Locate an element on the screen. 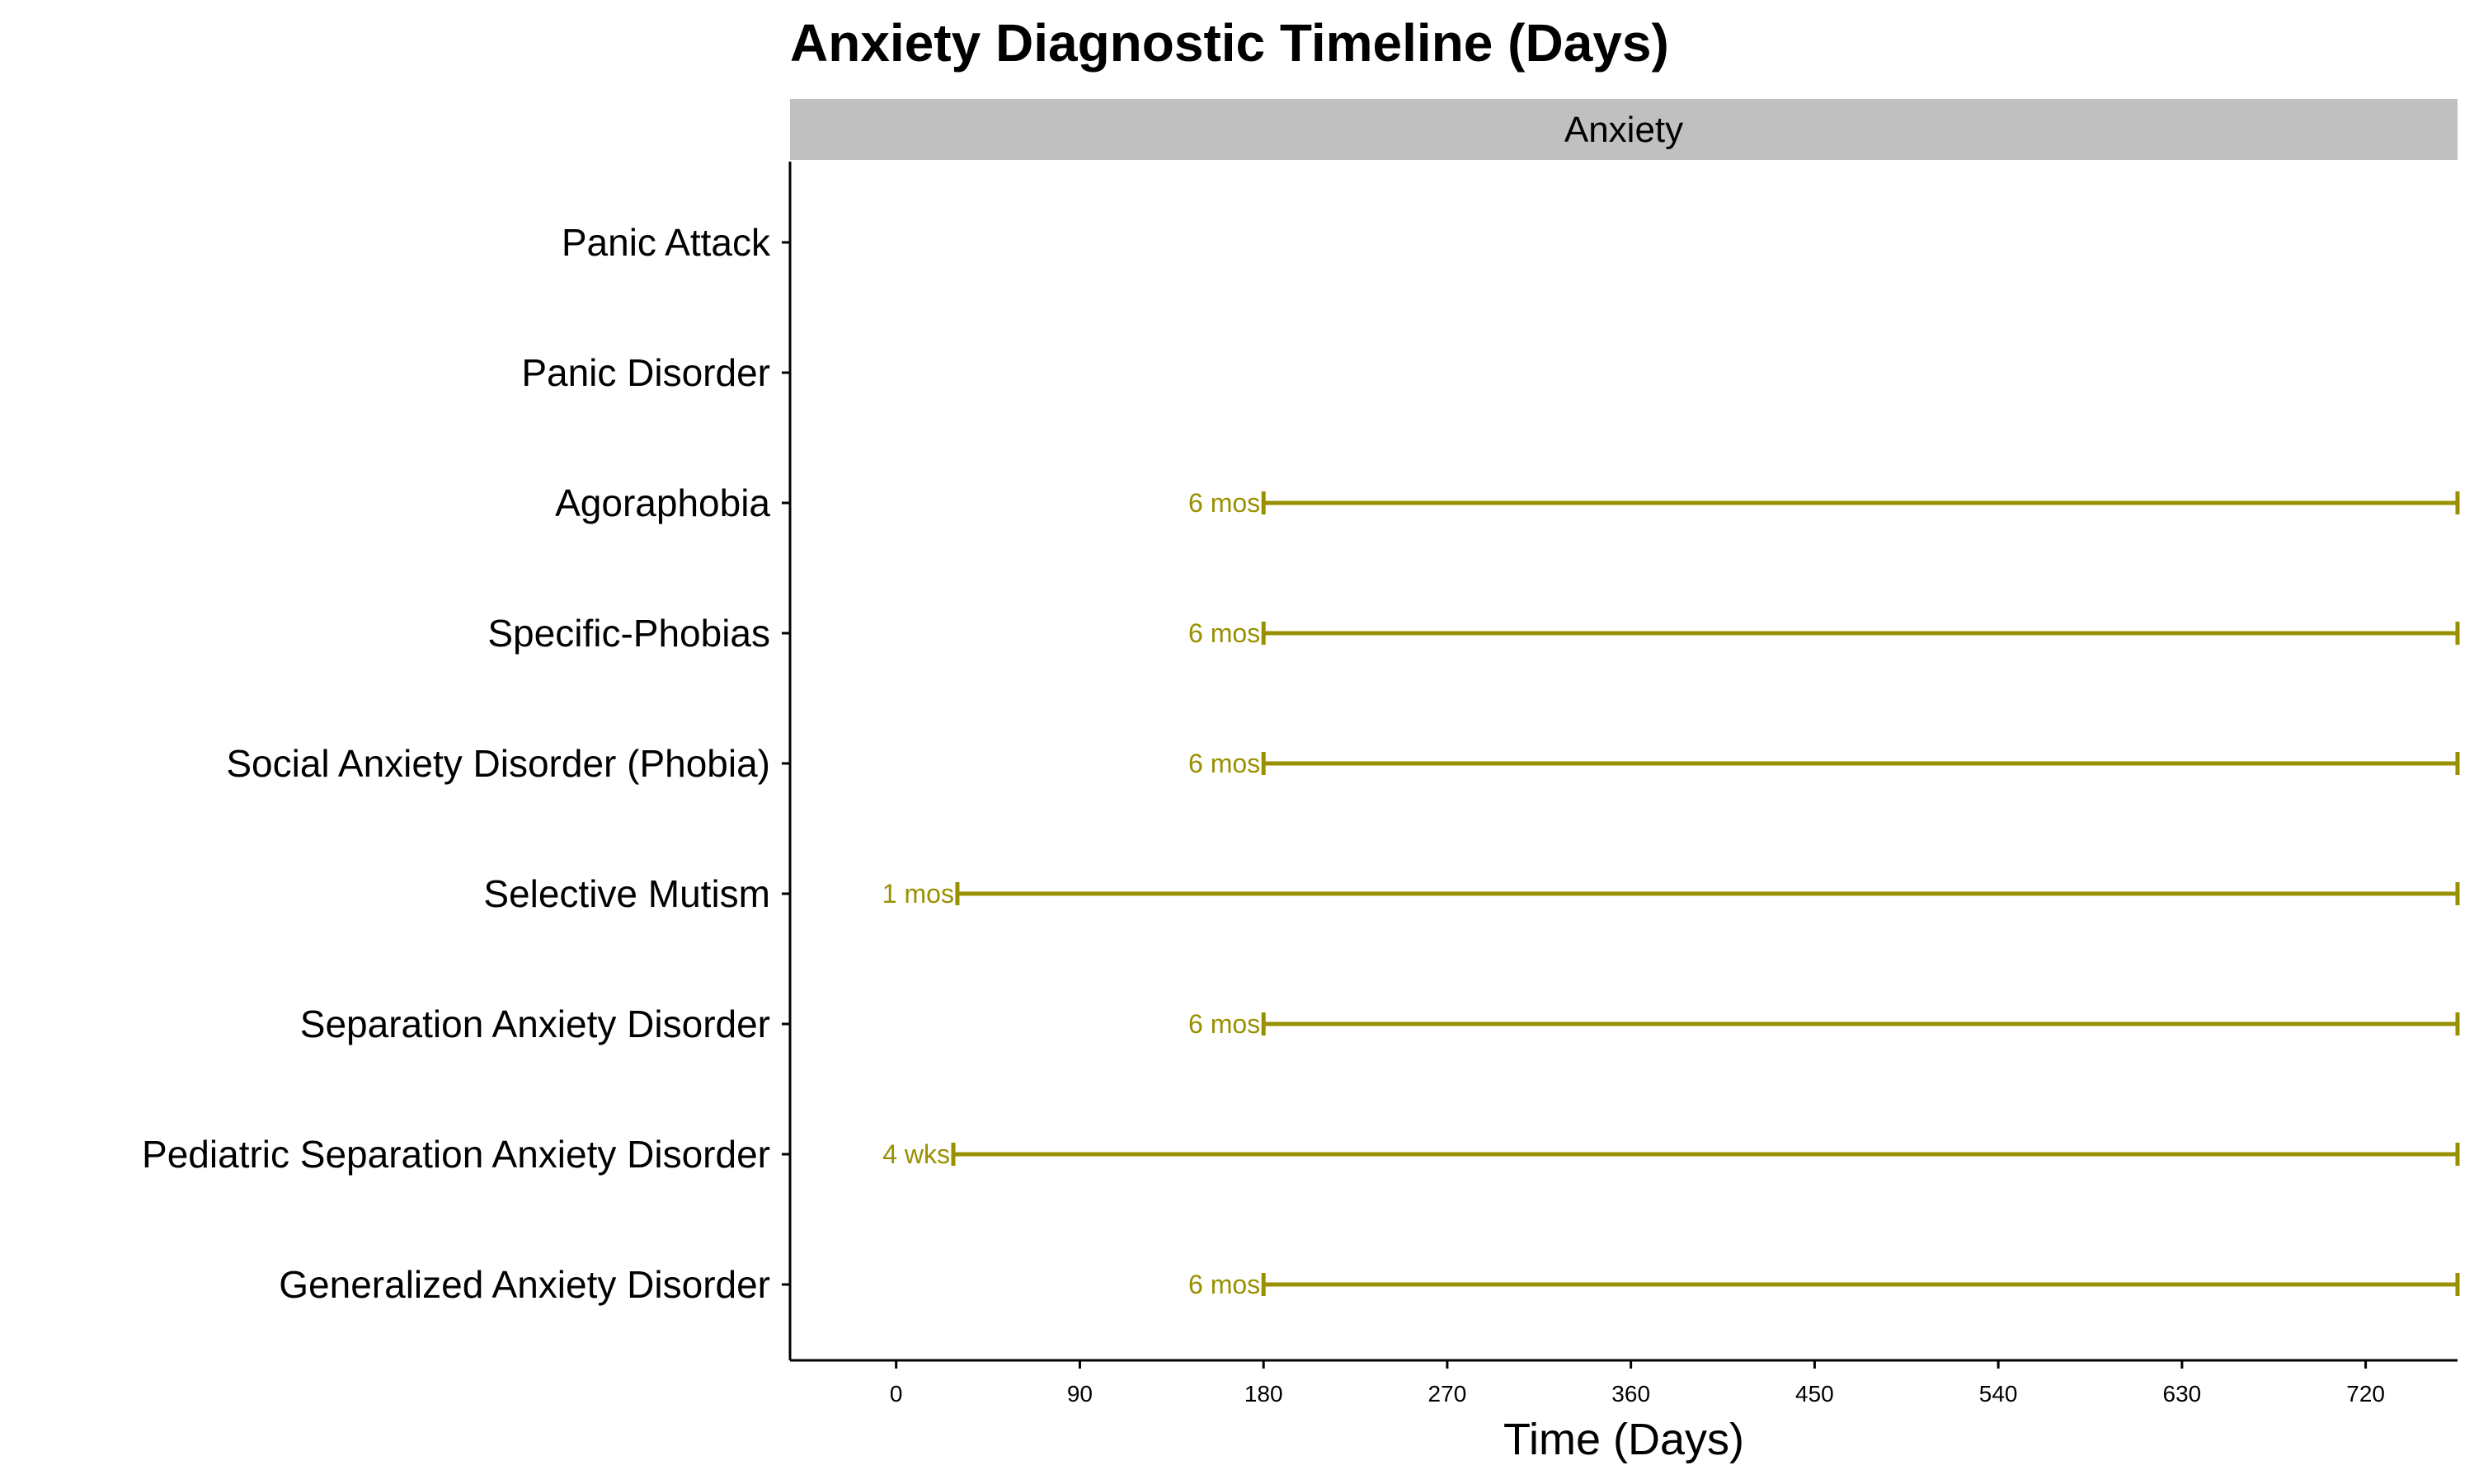 The height and width of the screenshot is (1484, 2474). timeline-segment: 4 wks is located at coordinates (1671, 1154).